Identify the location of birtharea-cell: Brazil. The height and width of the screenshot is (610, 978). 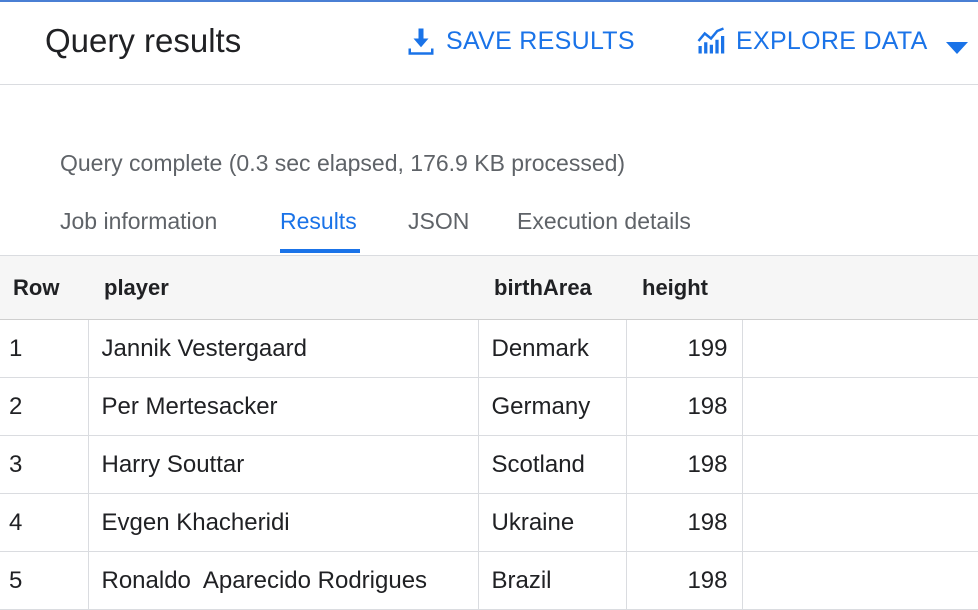
(552, 580).